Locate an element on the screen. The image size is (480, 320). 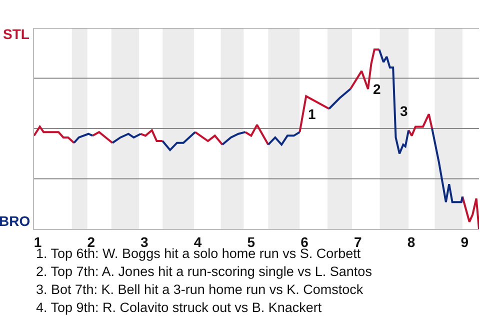
text: 3. Bot 7th: K. Bell hit a 3-run home run vs K. Comstock is located at coordinates (200, 289).